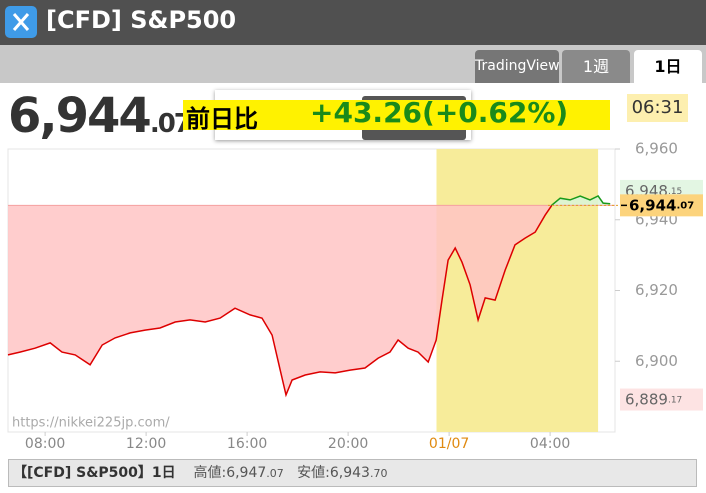 This screenshot has width=706, height=493. I want to click on x-tick-label: 01/07, so click(449, 444).